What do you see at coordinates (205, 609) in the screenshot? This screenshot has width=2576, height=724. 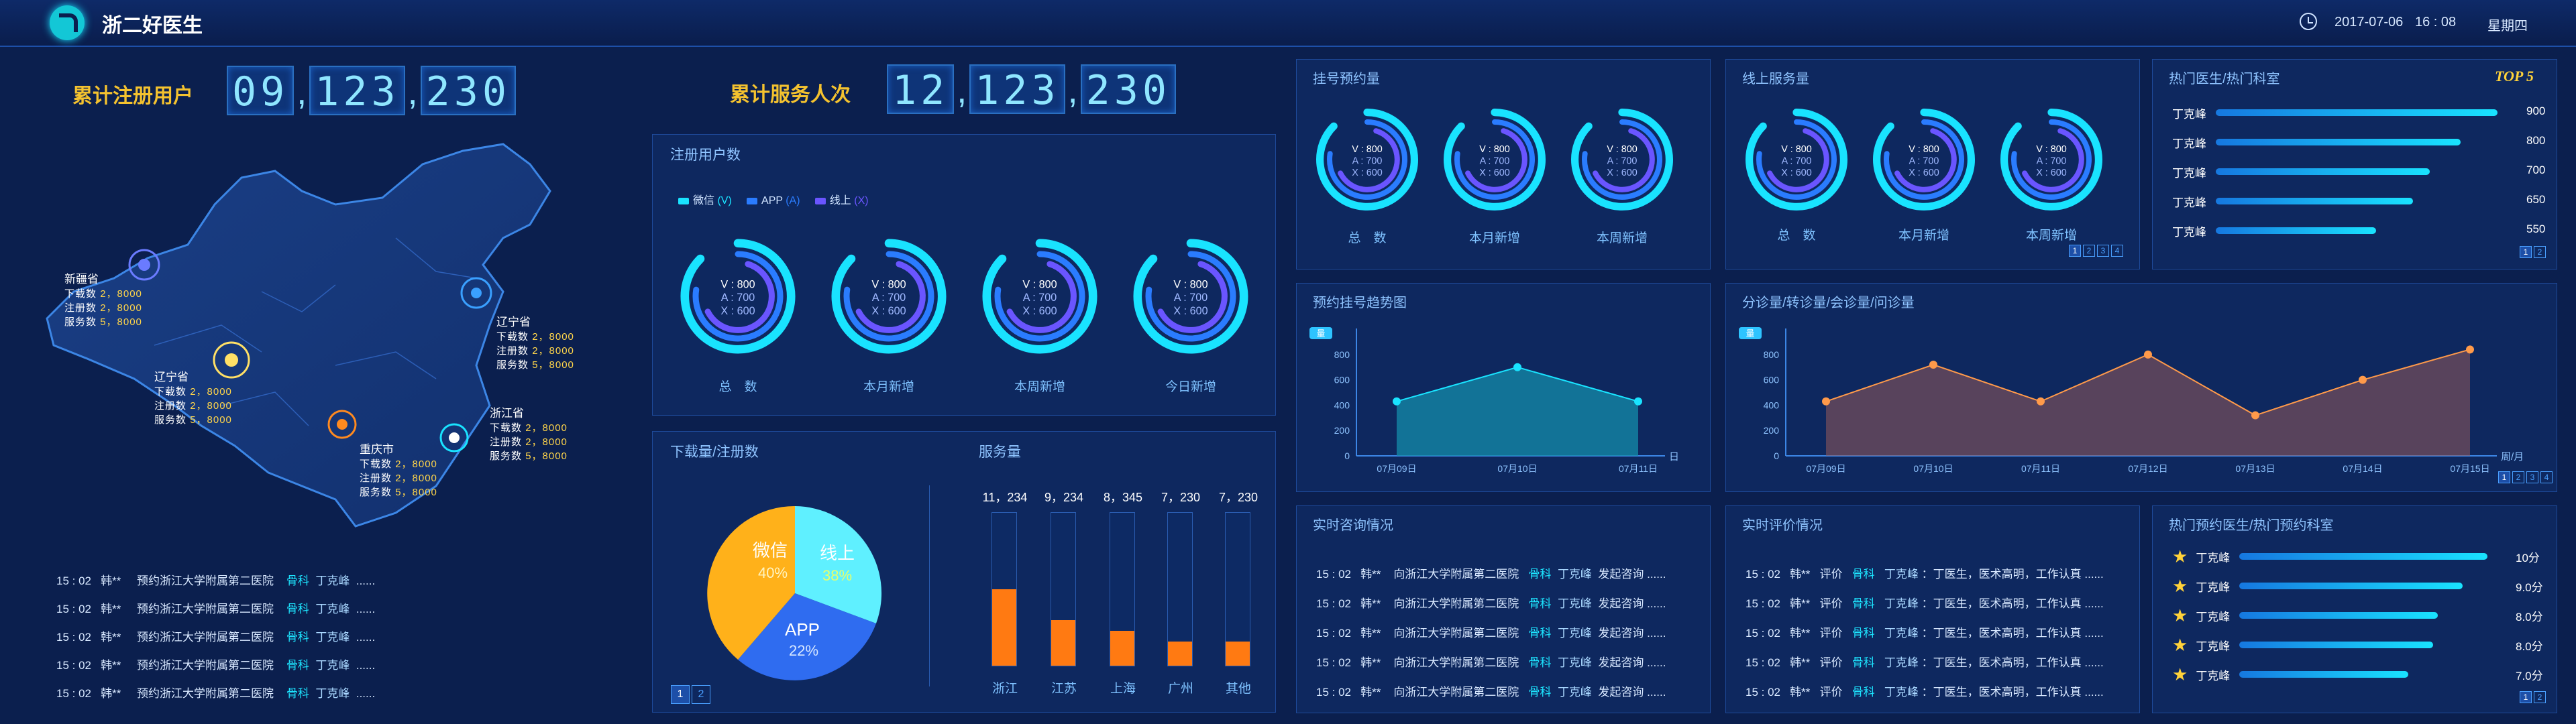 I see `item-text: 预约浙江大学附属第二医院` at bounding box center [205, 609].